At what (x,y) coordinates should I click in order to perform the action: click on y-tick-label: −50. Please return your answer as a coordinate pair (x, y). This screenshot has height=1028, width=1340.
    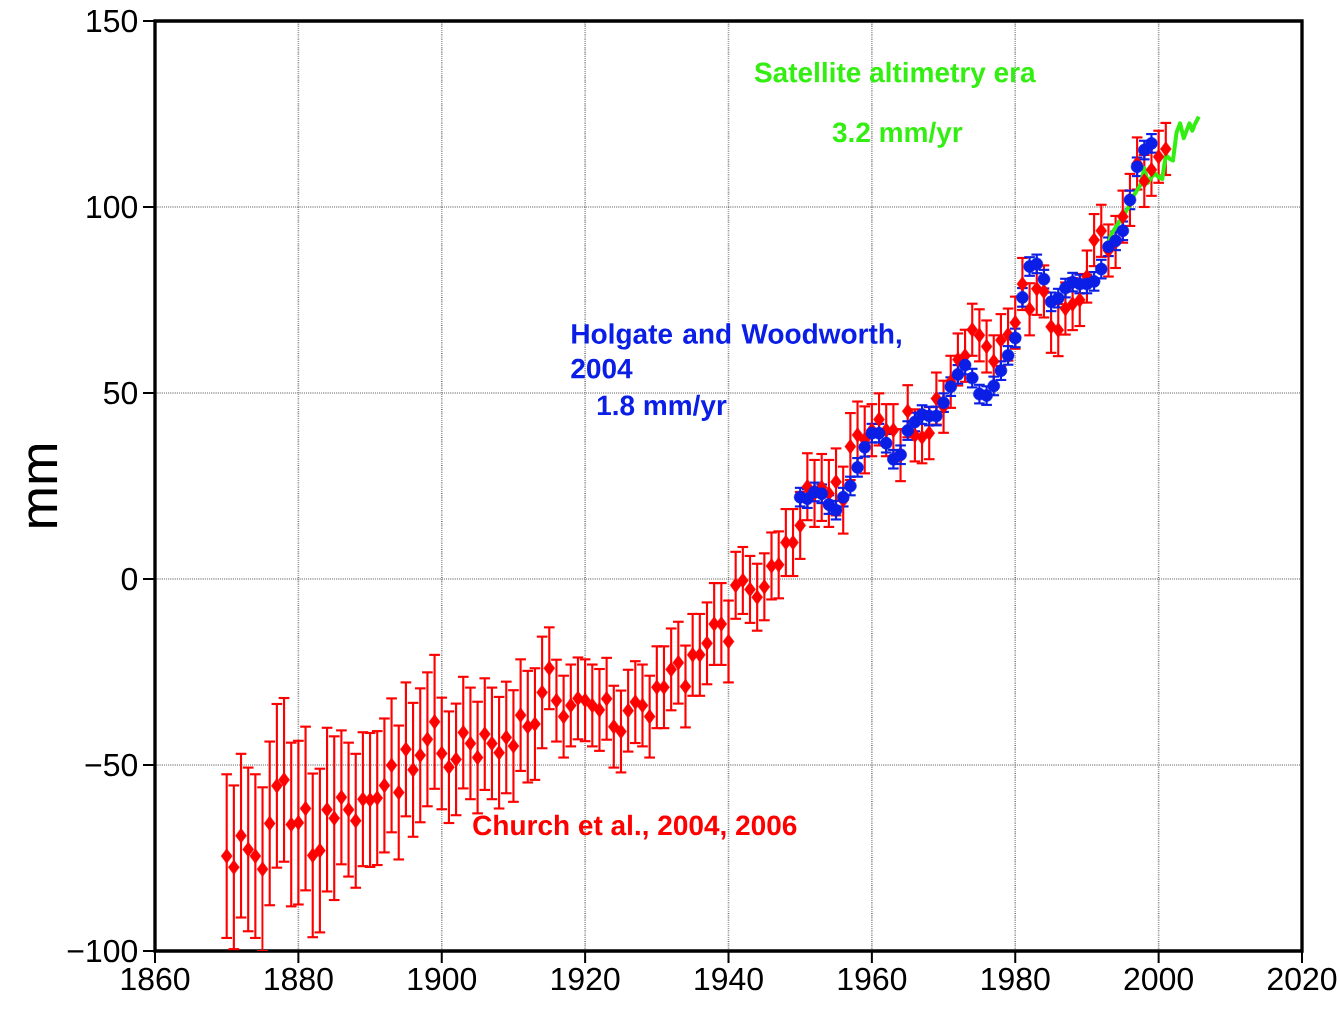
    Looking at the image, I should click on (111, 765).